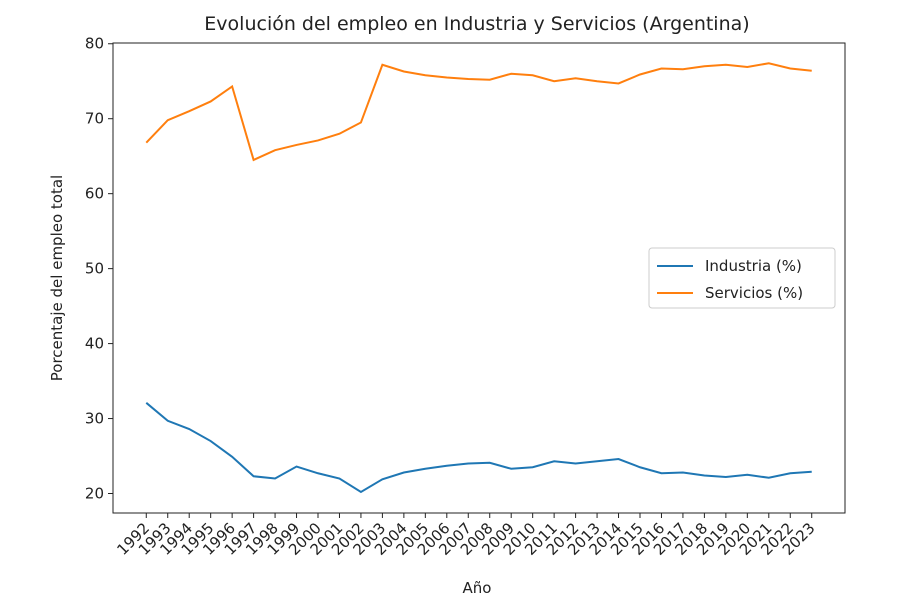 This screenshot has height=614, width=900. I want to click on legend-label: Industria (%), so click(753, 266).